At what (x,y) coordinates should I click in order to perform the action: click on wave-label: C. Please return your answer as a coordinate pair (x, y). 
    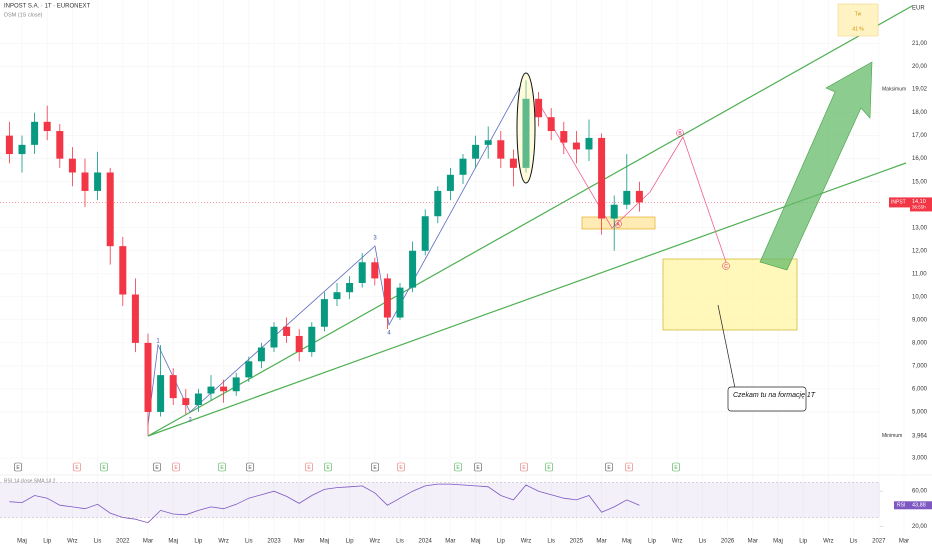
    Looking at the image, I should click on (726, 267).